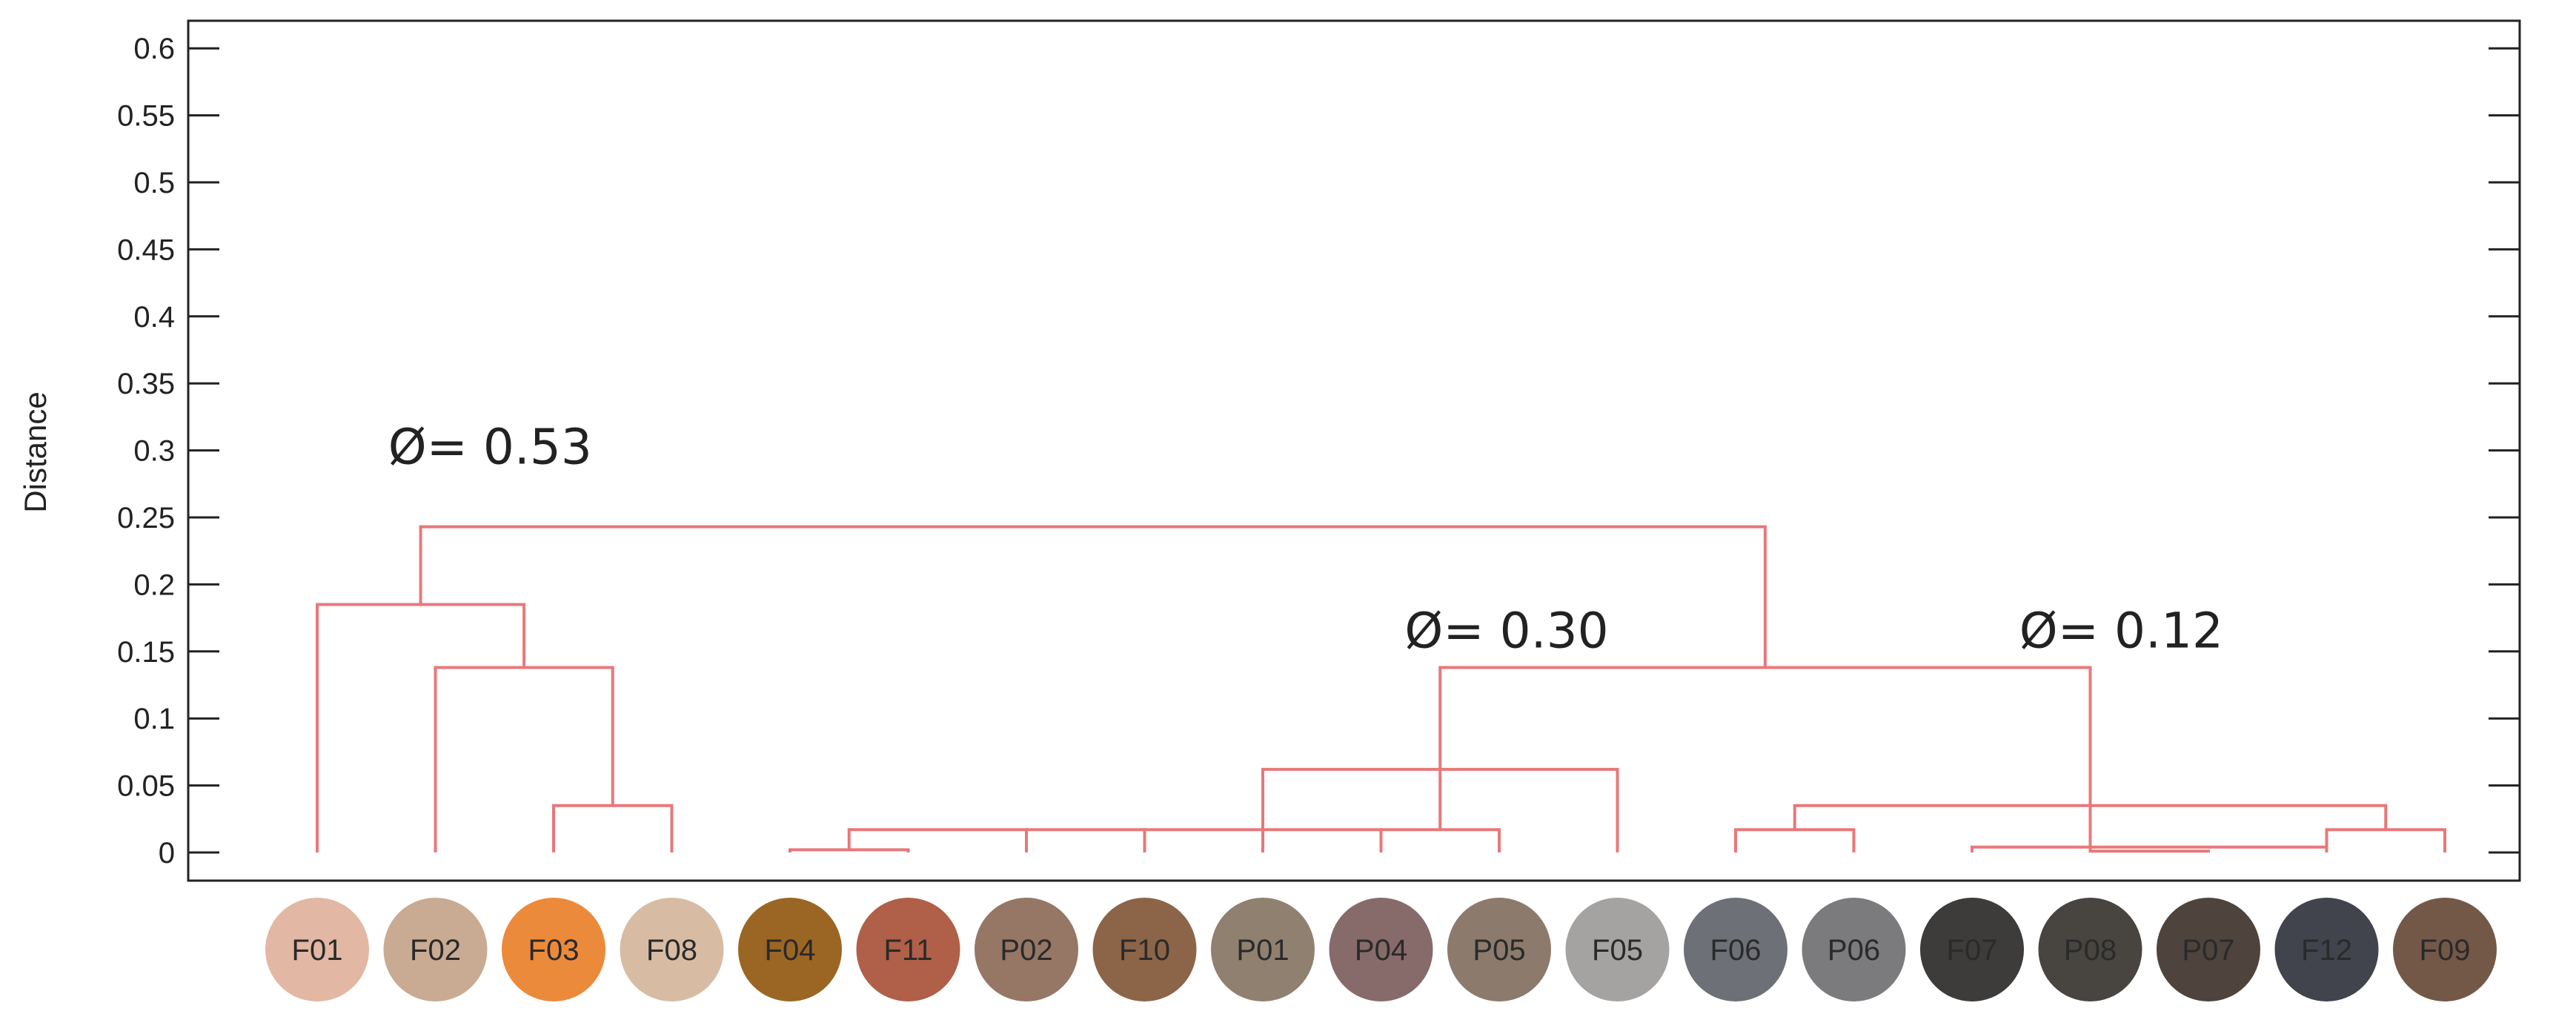  I want to click on leaf-label: F10, so click(1144, 950).